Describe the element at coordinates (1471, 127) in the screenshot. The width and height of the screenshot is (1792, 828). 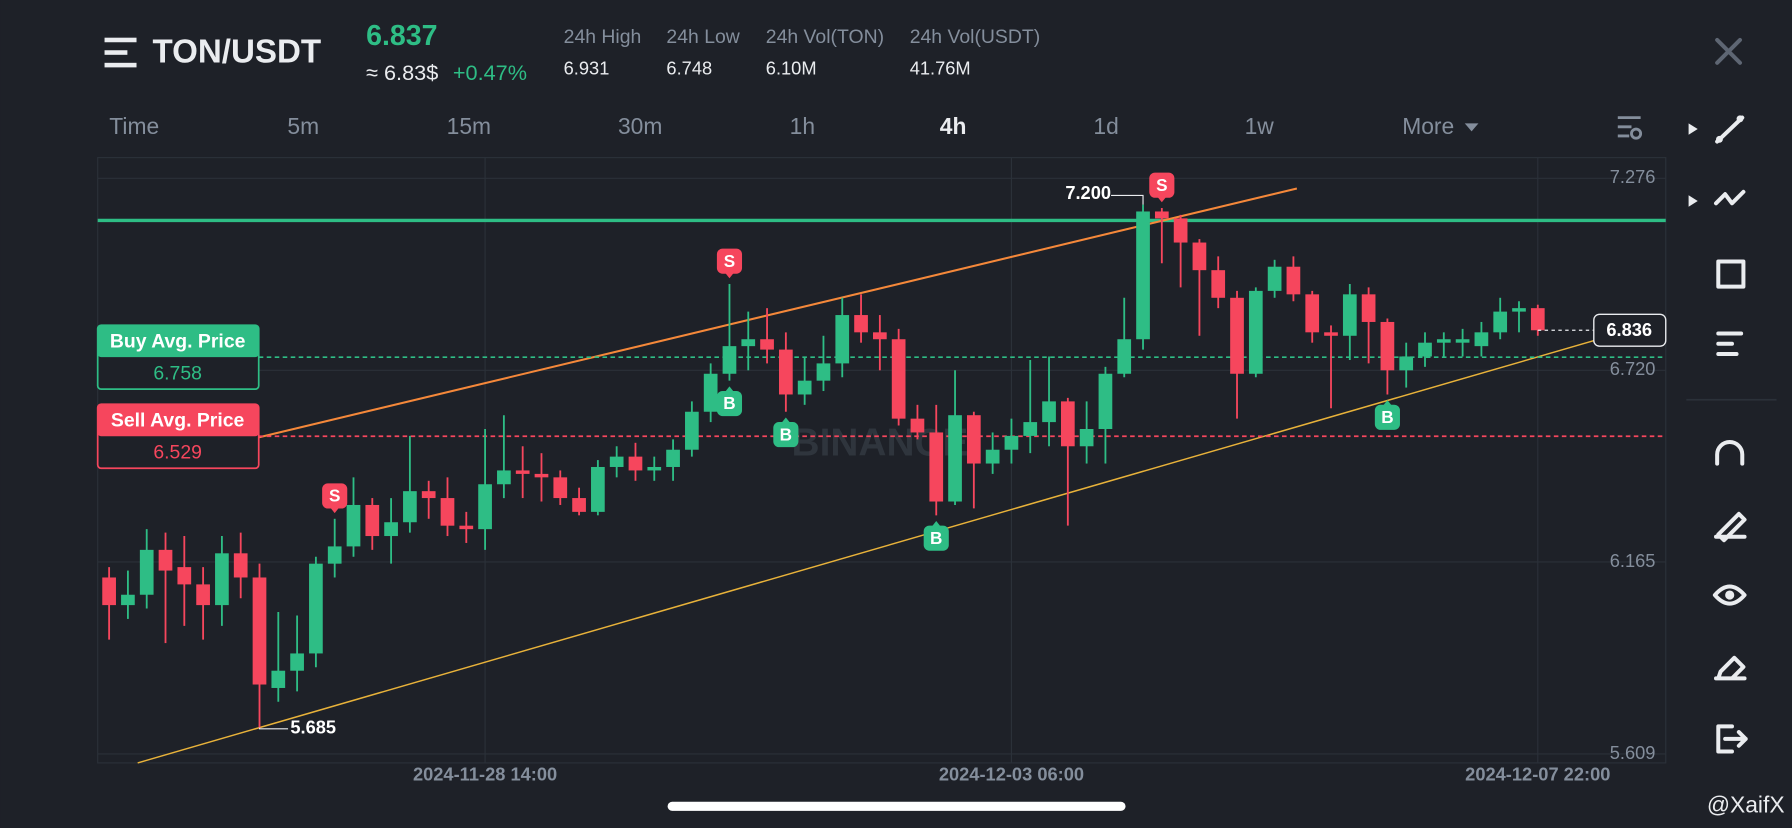
I see `more-arrow` at that location.